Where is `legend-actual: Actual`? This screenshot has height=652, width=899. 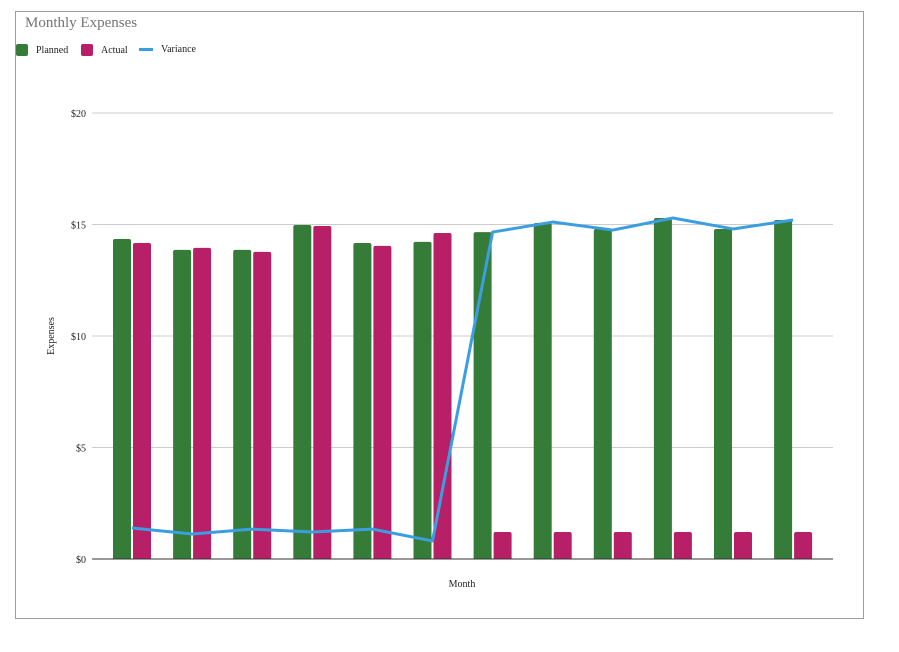
legend-actual: Actual is located at coordinates (104, 50).